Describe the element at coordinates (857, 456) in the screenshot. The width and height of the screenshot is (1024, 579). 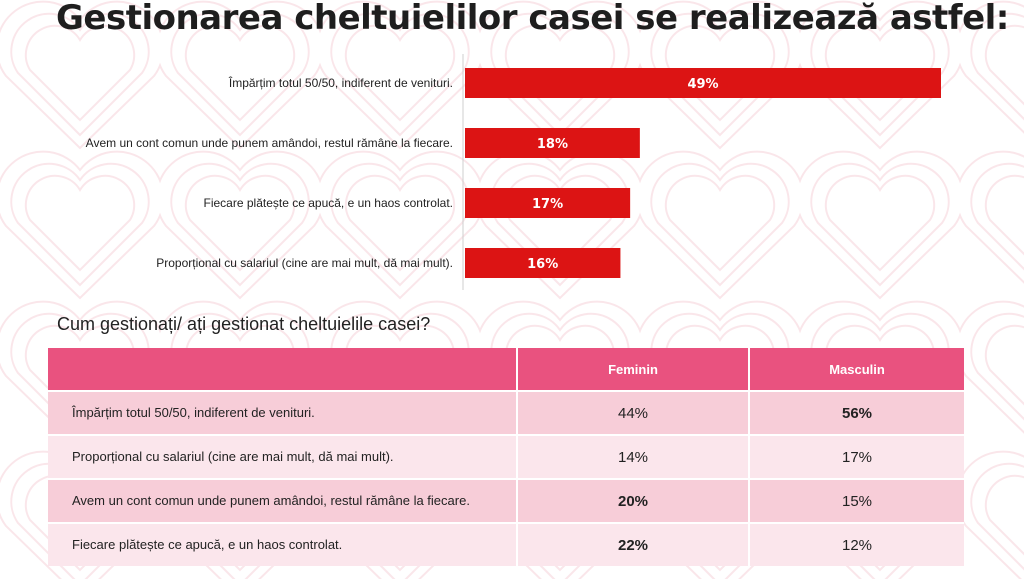
I see `row-masculin-value: 17%` at that location.